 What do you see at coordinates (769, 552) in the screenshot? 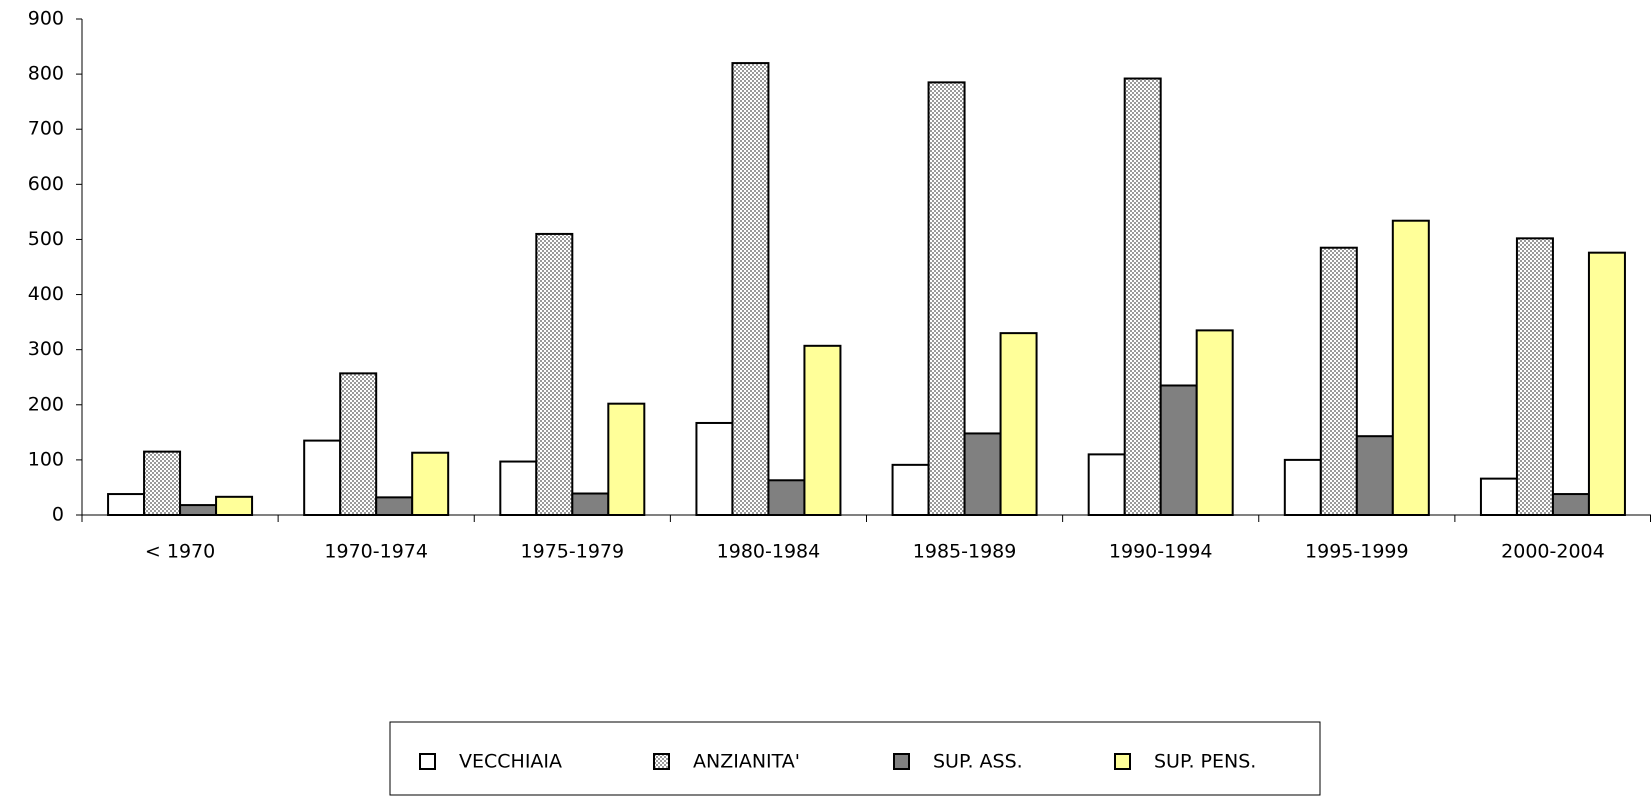
I see `x-tick-label: 1980-1984` at bounding box center [769, 552].